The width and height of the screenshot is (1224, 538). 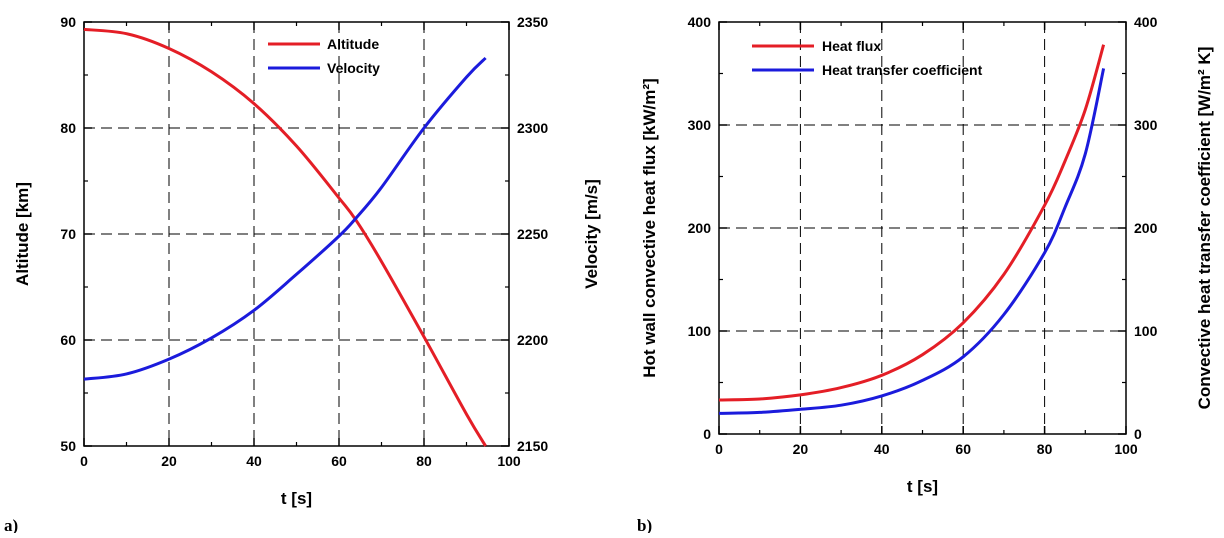 What do you see at coordinates (644, 524) in the screenshot?
I see `panel-label: b)` at bounding box center [644, 524].